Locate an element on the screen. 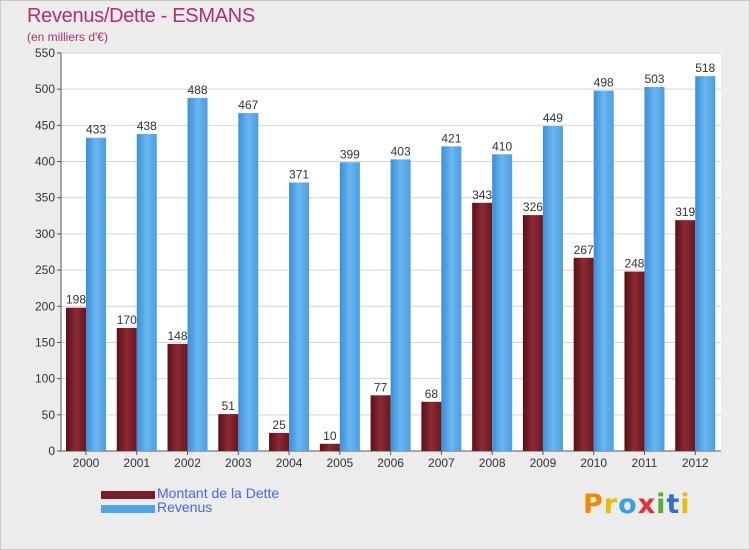 This screenshot has height=550, width=750. logo-letter: t is located at coordinates (673, 504).